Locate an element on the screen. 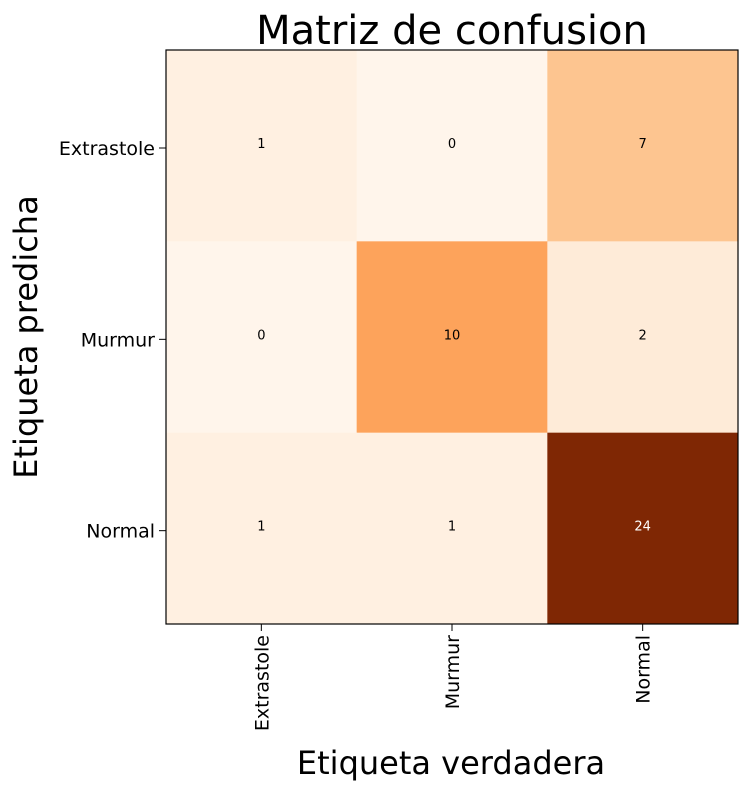 The width and height of the screenshot is (747, 790). cell-value-label: 2 is located at coordinates (643, 335).